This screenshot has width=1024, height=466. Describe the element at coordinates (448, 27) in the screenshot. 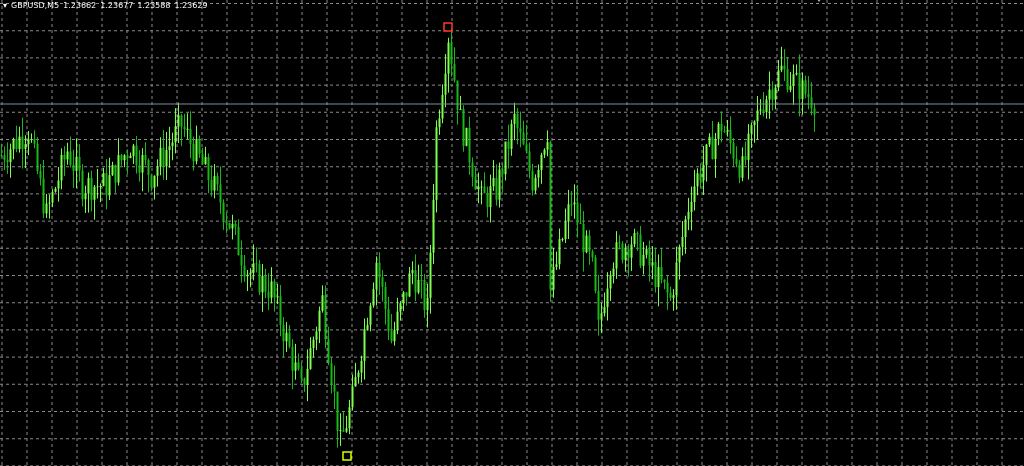

I see `high-marker` at that location.